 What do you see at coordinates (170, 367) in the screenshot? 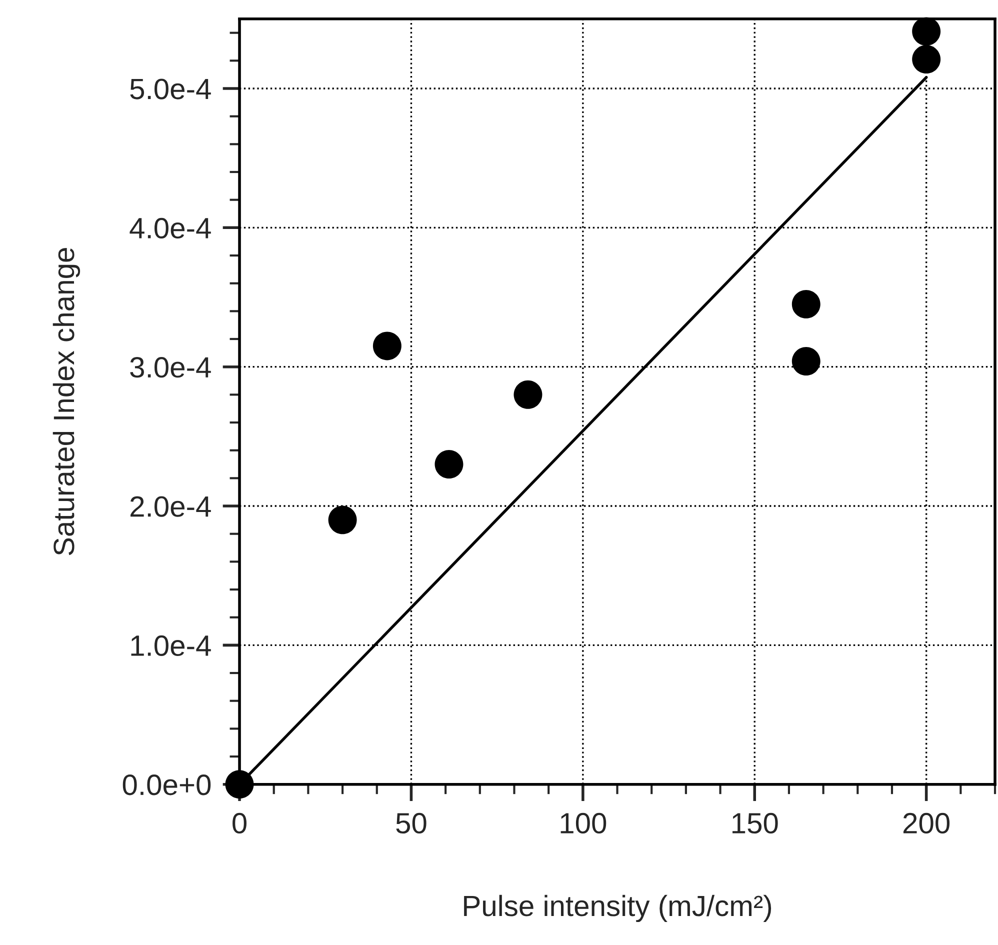
I see `y-tick-label: 3.0e-4` at bounding box center [170, 367].